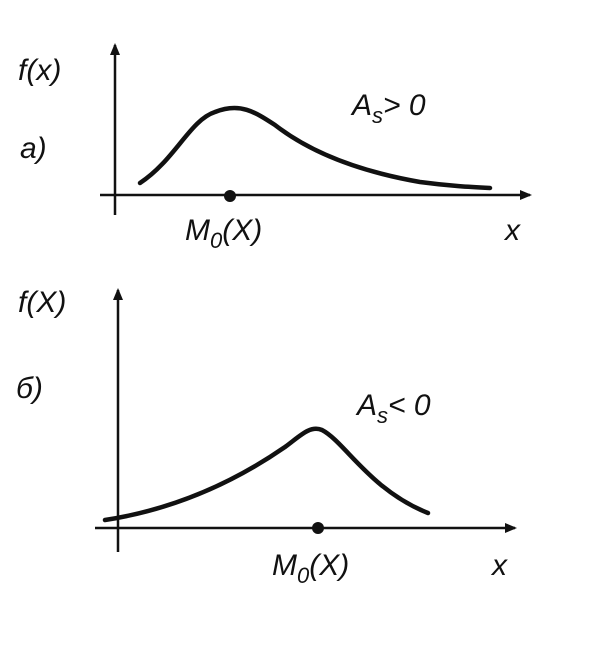  What do you see at coordinates (409, 405) in the screenshot?
I see `asym-rest: < 0` at bounding box center [409, 405].